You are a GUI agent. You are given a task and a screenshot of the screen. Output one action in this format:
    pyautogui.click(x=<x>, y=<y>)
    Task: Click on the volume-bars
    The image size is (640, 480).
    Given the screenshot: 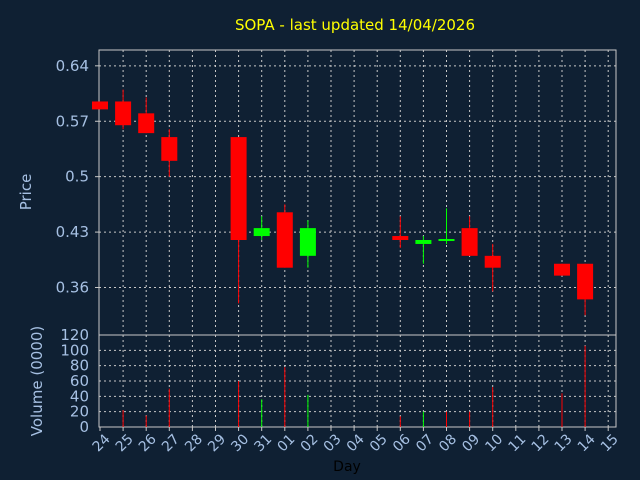 What is the action you would take?
    pyautogui.click(x=354, y=386)
    